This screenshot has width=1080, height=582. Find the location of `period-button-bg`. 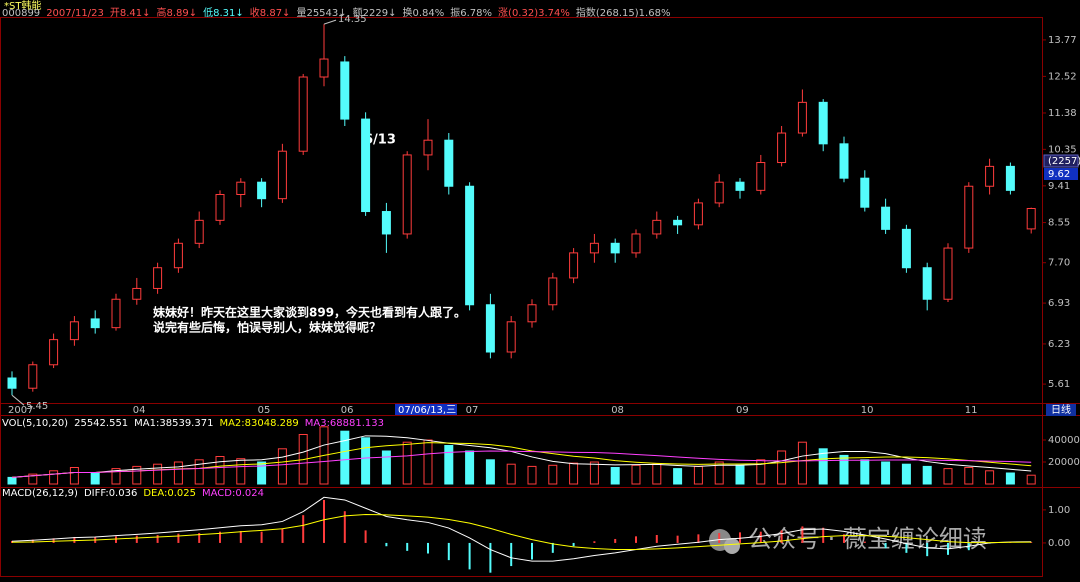

period-button-bg is located at coordinates (1061, 410).